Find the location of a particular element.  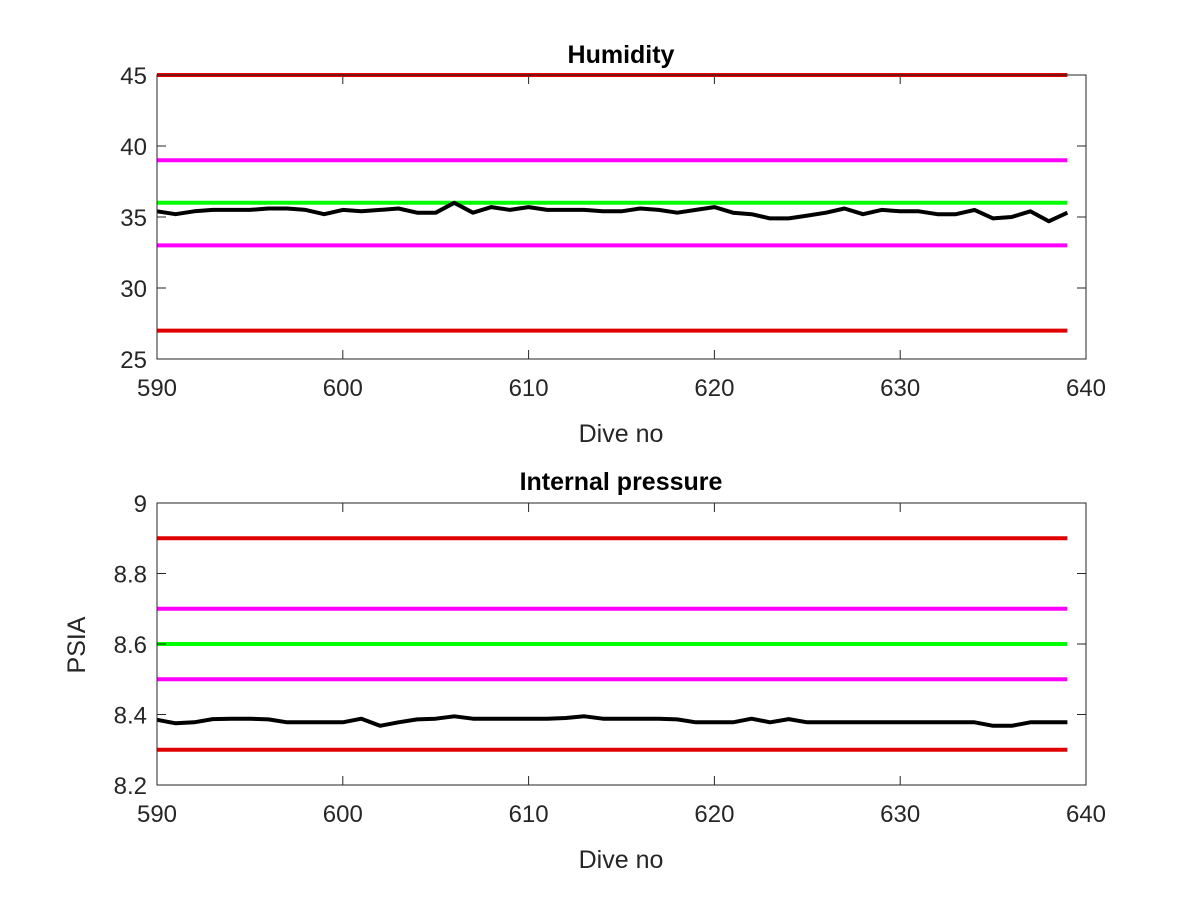

y-tick-label: 25 is located at coordinates (133, 360).